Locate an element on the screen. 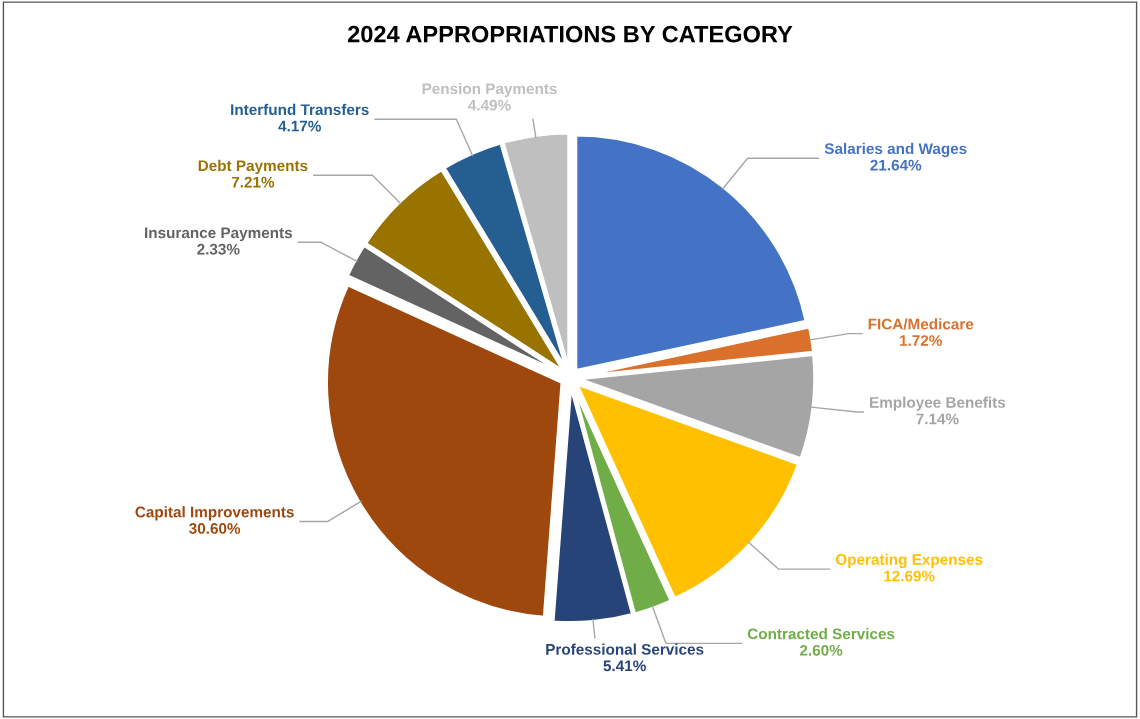  slice-label: Interfund Transfers is located at coordinates (300, 109).